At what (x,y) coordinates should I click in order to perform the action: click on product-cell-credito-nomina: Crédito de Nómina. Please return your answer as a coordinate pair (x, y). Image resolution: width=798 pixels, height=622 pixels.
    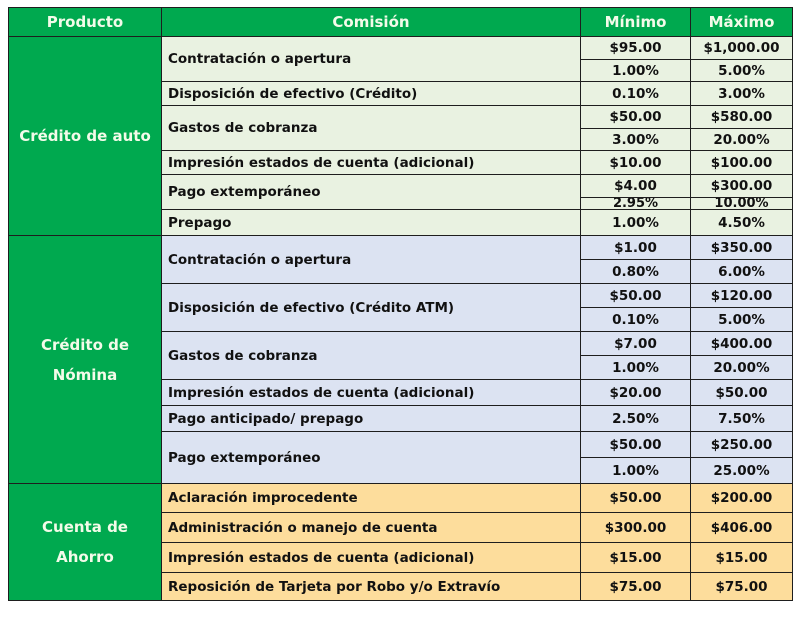
    Looking at the image, I should click on (85, 359).